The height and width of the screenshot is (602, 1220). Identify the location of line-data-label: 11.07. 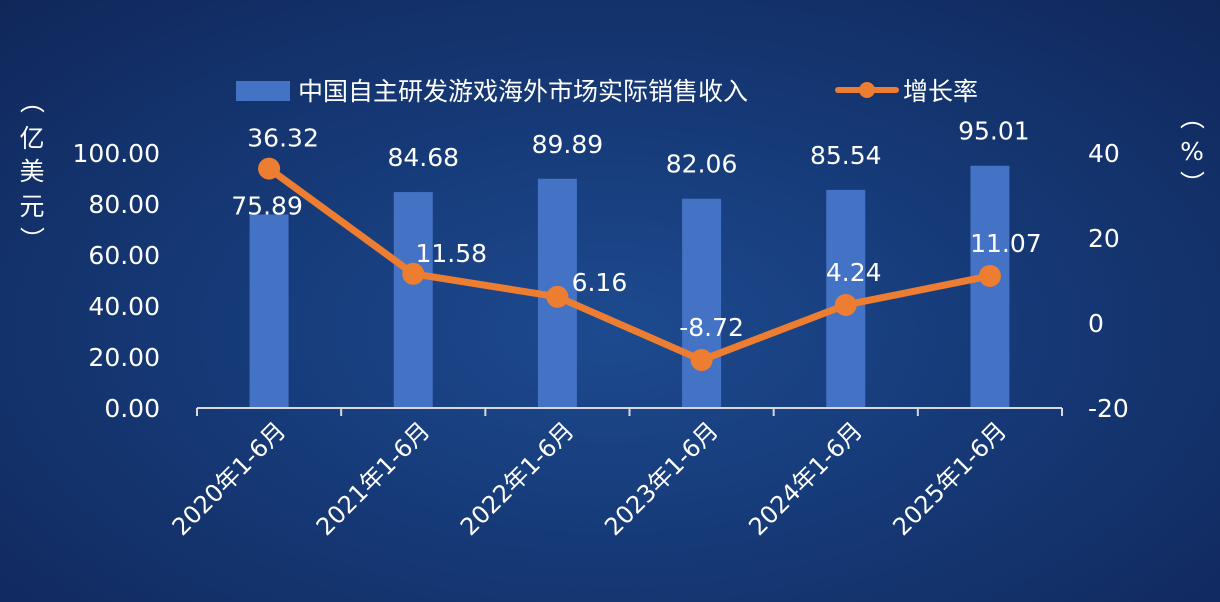
(1006, 243).